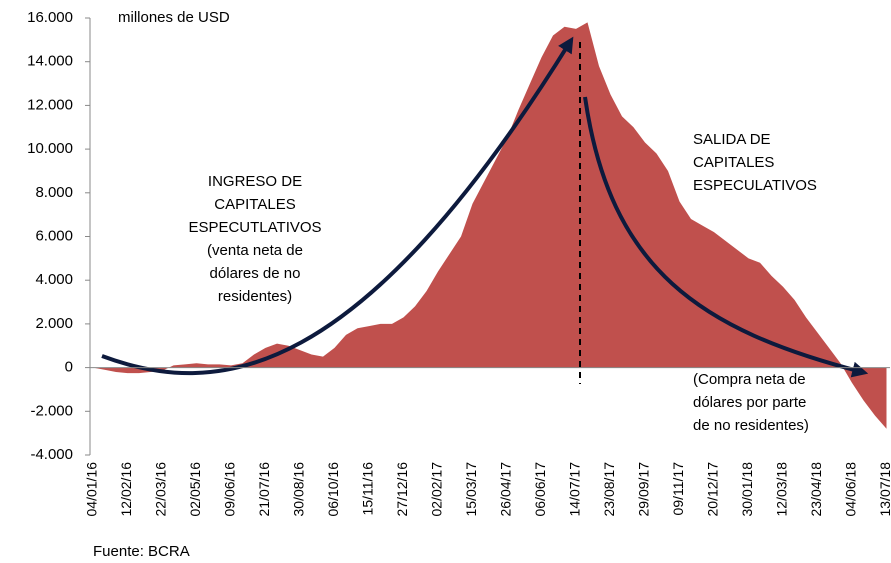  Describe the element at coordinates (255, 250) in the screenshot. I see `annotation: (venta neta de` at that location.